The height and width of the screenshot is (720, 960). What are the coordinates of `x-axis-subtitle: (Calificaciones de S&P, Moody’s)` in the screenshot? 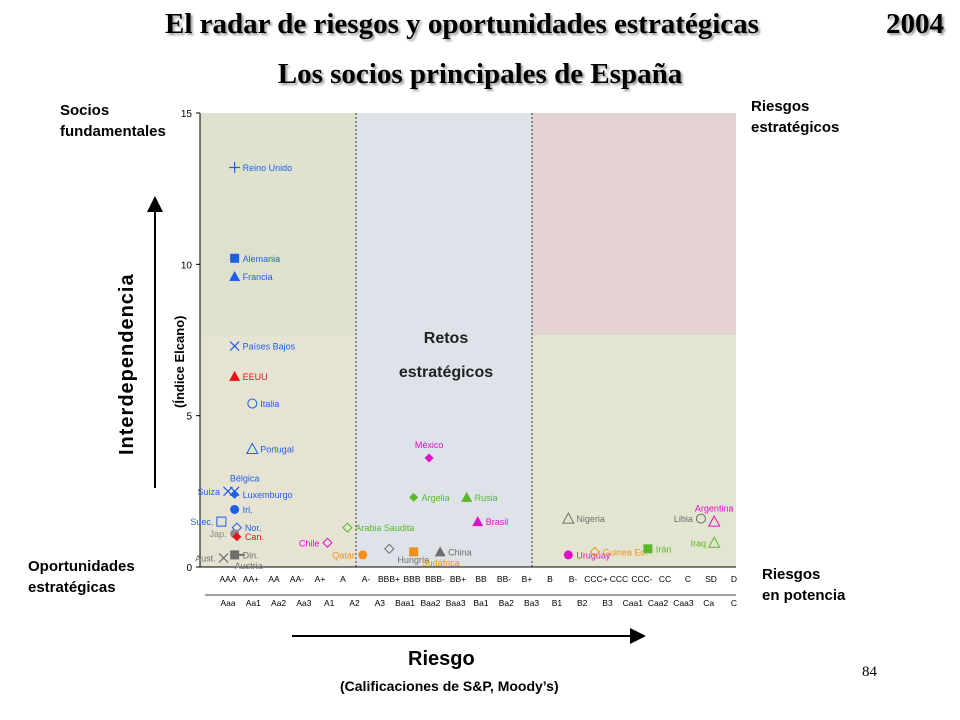 It's located at (449, 686).